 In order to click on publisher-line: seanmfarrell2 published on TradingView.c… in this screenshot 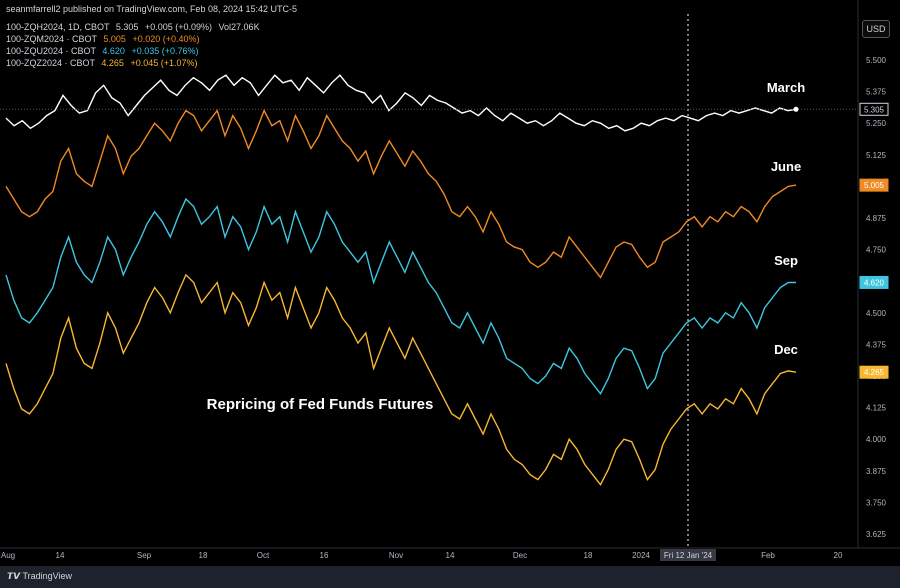, I will do `click(151, 9)`.